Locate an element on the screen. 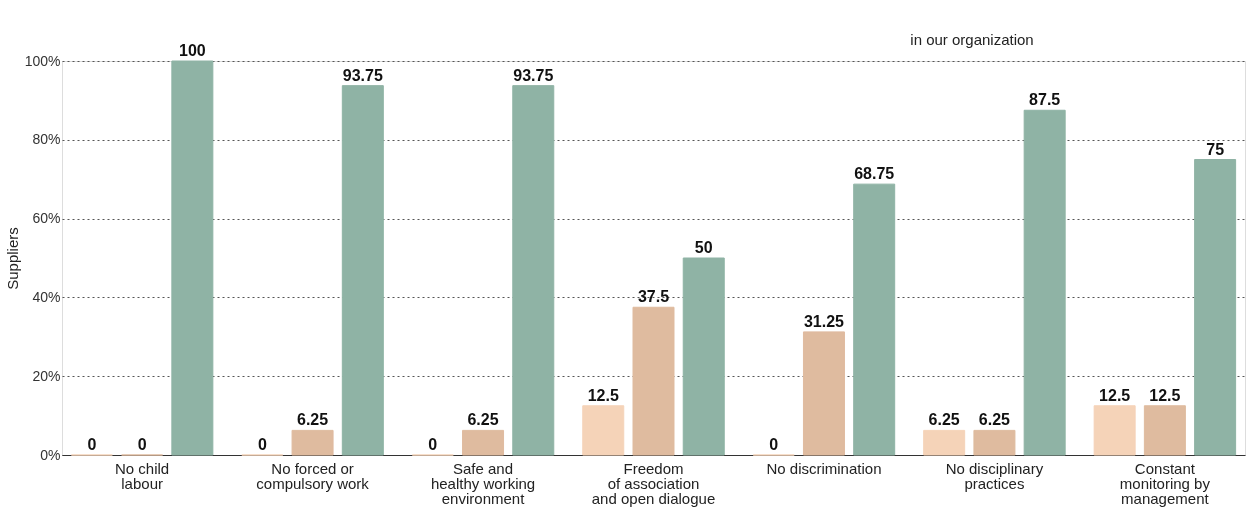 The image size is (1253, 511). text: in our organization is located at coordinates (972, 39).